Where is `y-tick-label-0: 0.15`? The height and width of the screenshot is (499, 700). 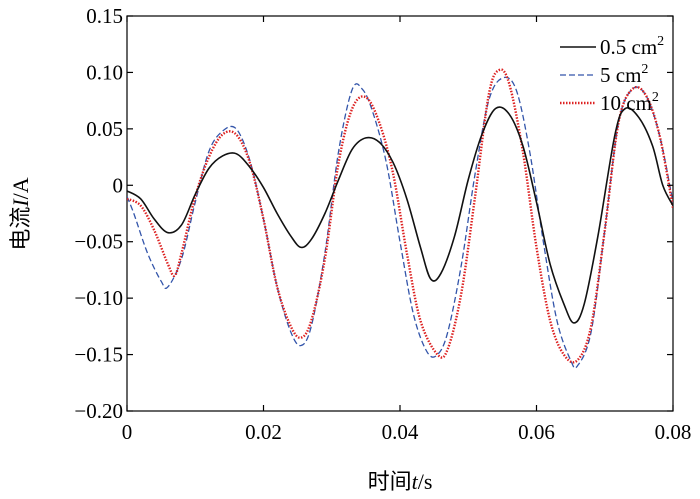
y-tick-label-0: 0.15 is located at coordinates (104, 16).